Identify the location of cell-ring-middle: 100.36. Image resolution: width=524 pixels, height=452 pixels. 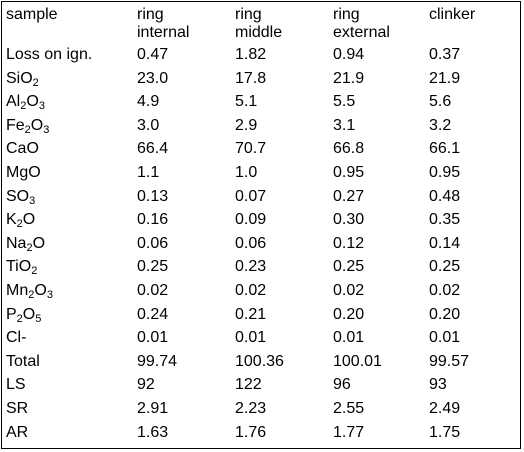
(259, 361).